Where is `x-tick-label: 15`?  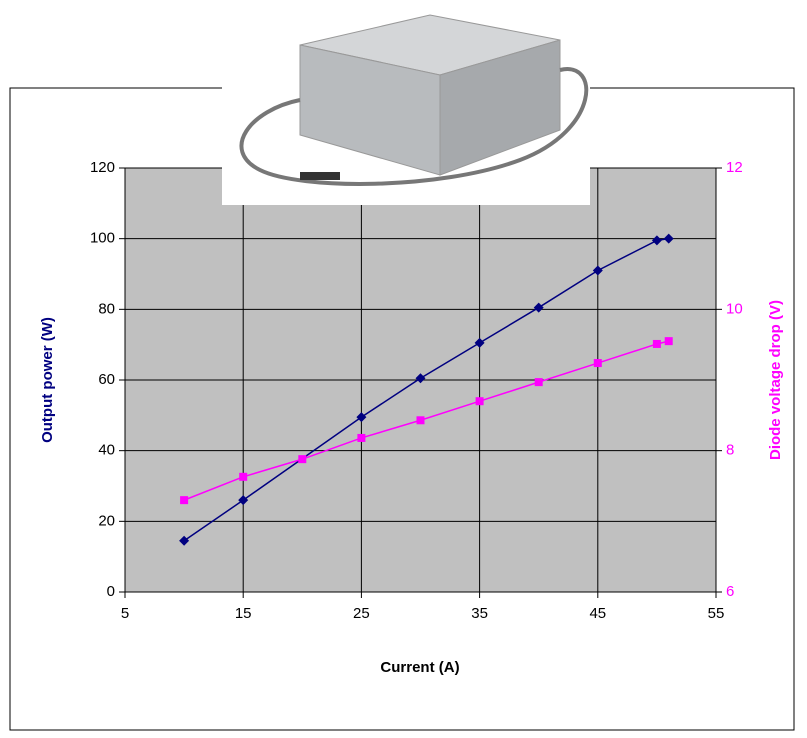
x-tick-label: 15 is located at coordinates (243, 613).